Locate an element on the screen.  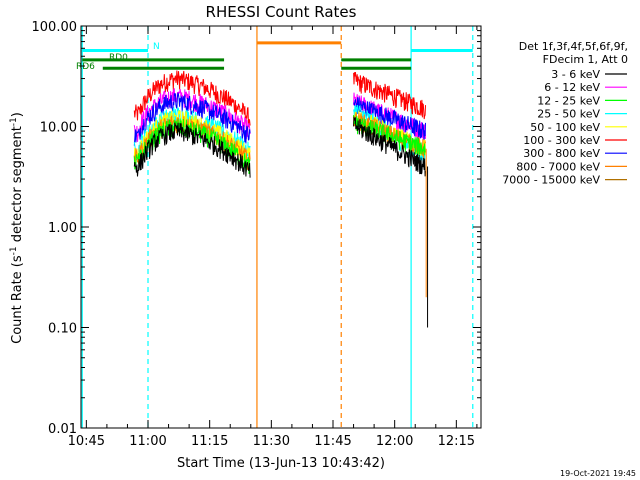
y-tick-label-4: 0.10 is located at coordinates (62, 329).